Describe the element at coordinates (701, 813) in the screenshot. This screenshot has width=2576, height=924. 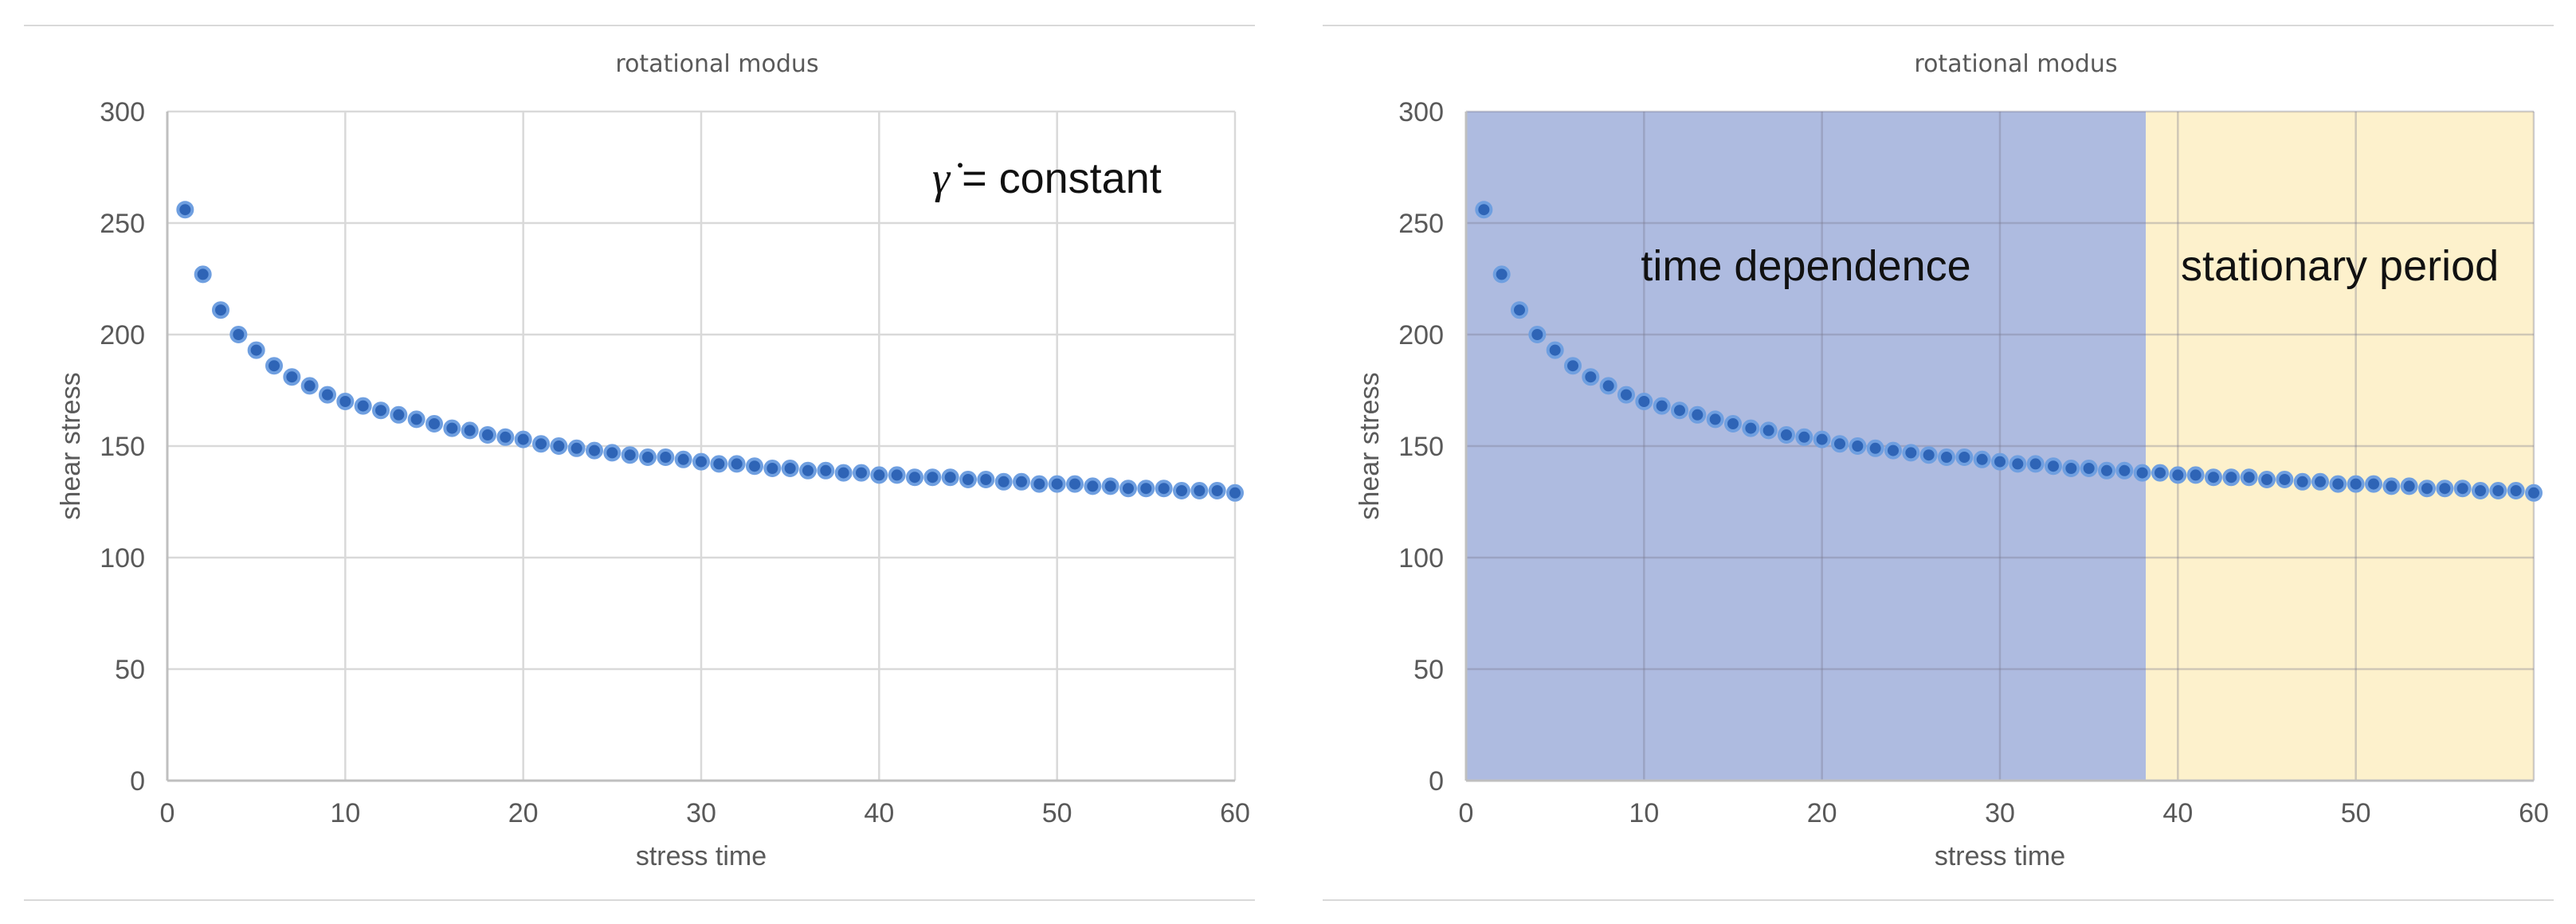
I see `x-tick-label: 30` at that location.